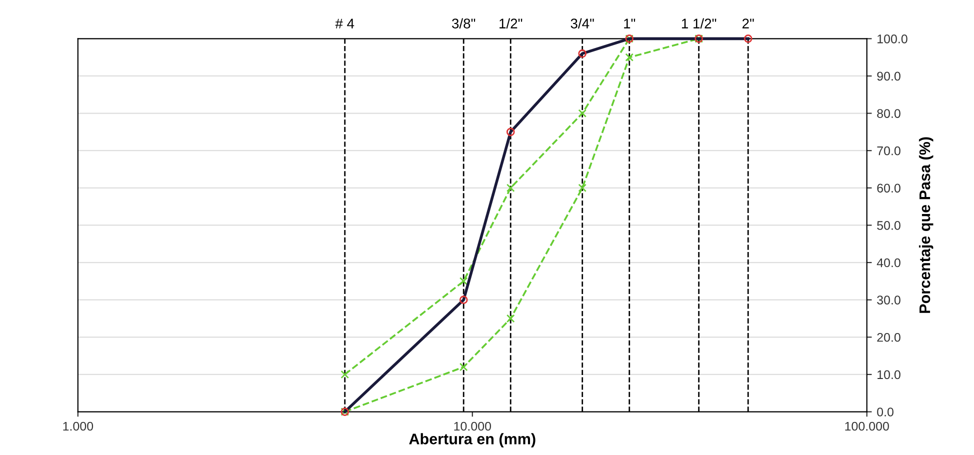 This screenshot has height=455, width=974. I want to click on y-tick-label: 10.0, so click(889, 375).